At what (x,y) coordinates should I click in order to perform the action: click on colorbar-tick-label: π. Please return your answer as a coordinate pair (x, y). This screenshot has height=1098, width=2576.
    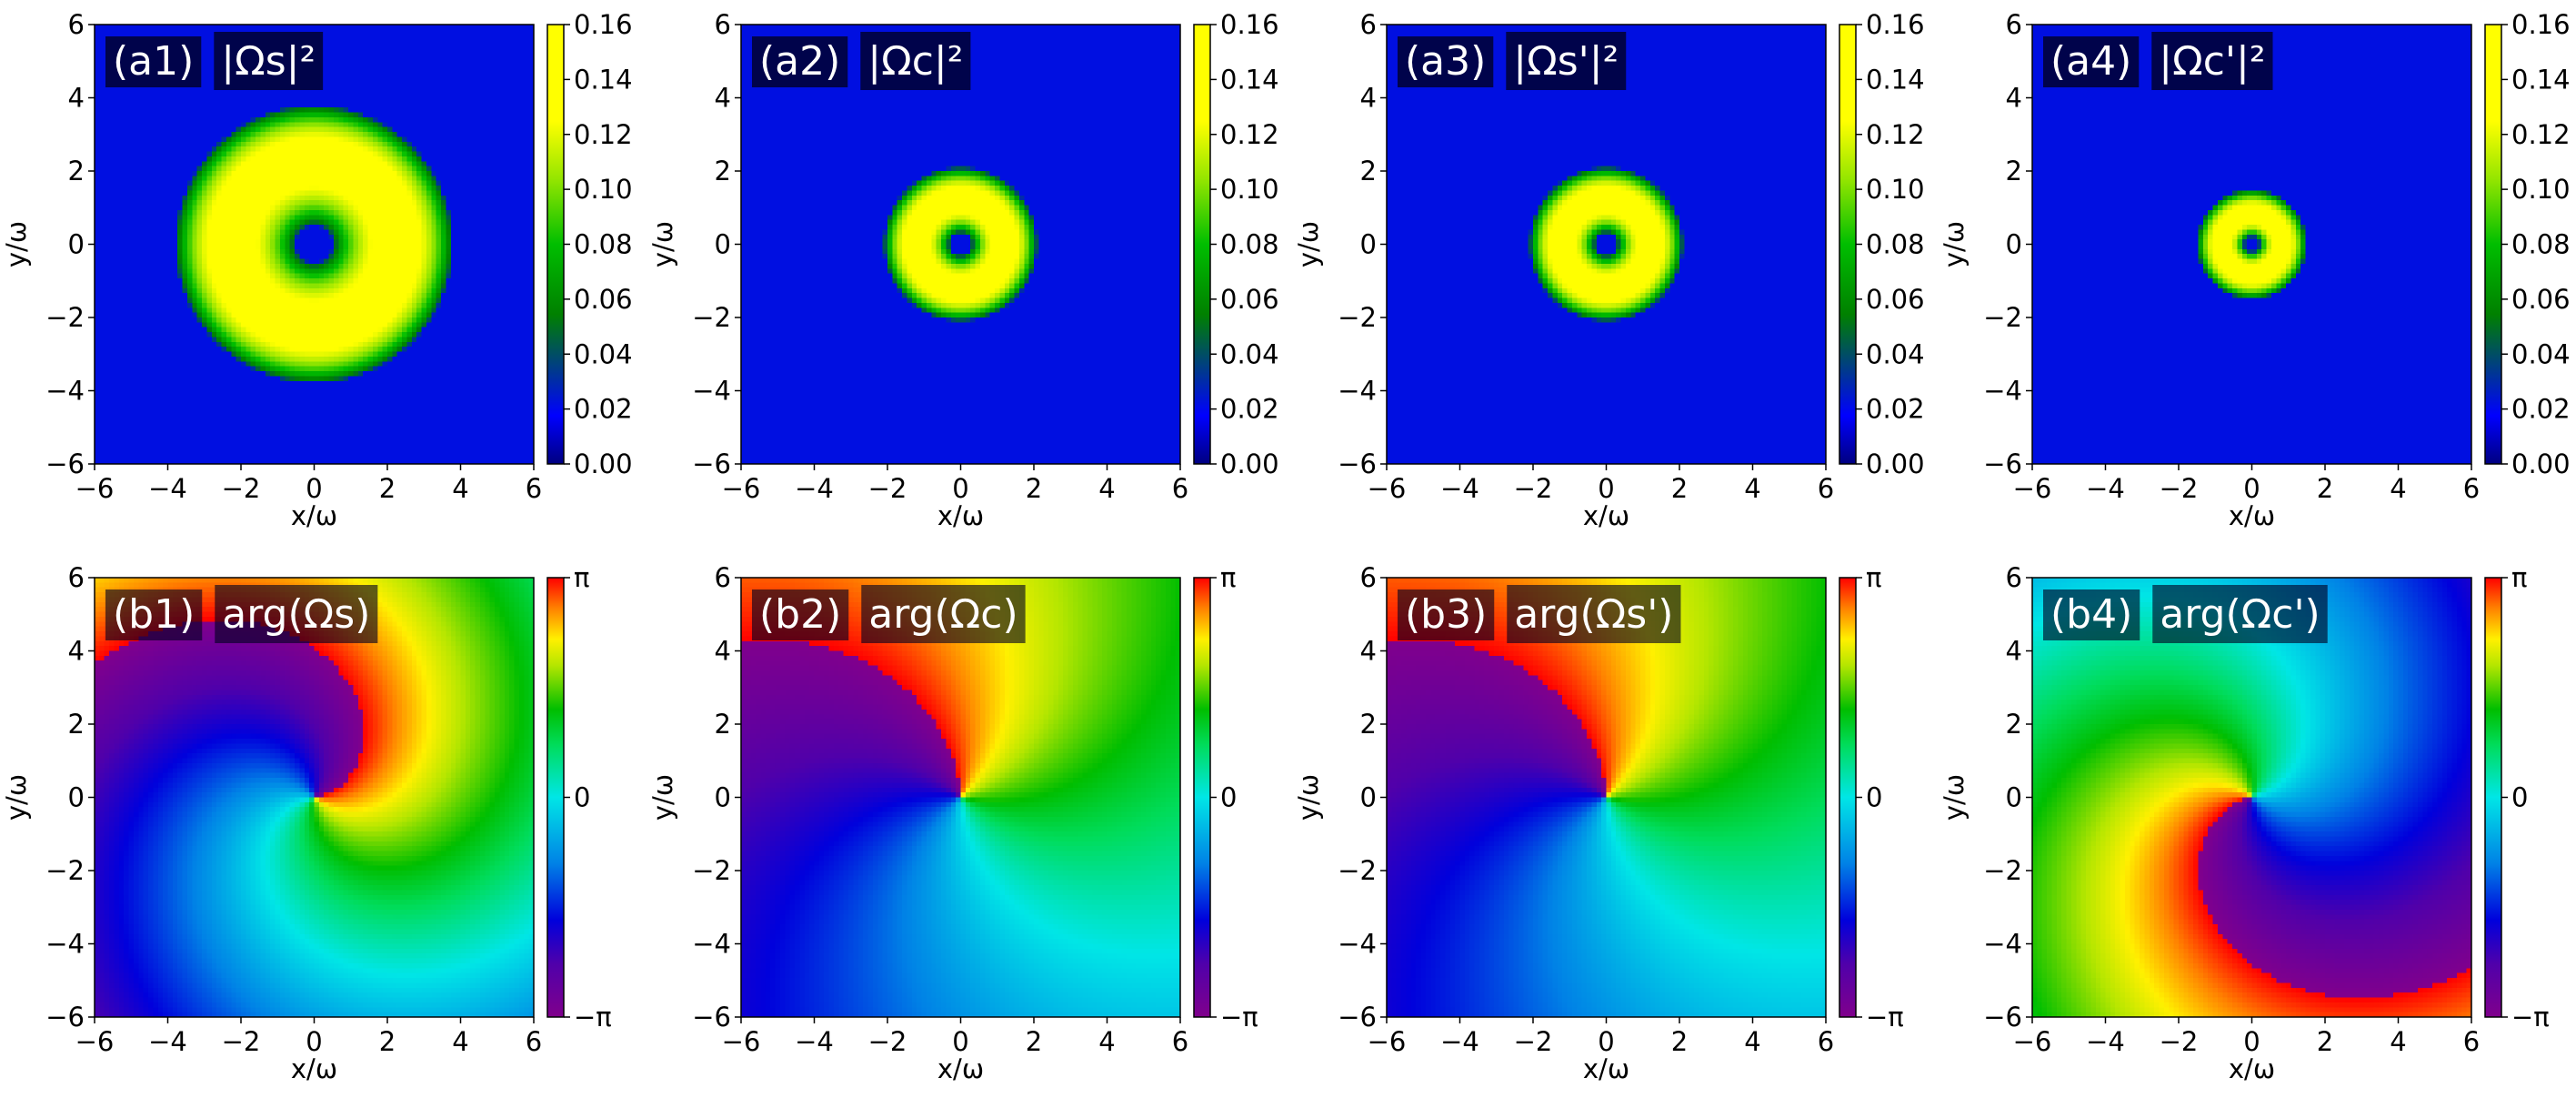
    Looking at the image, I should click on (1228, 578).